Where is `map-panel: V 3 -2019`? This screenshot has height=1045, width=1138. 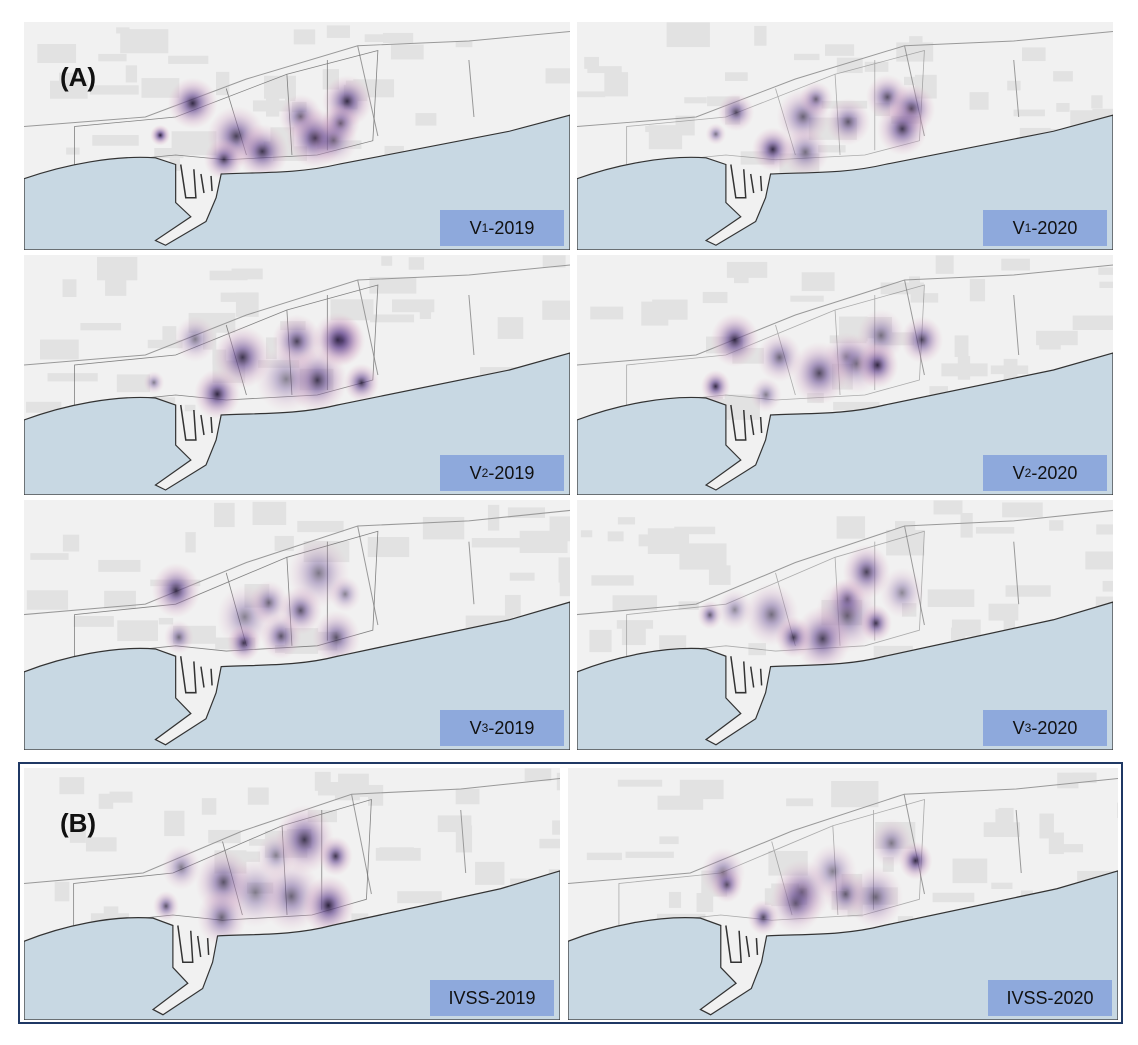
map-panel: V 3 -2019 is located at coordinates (297, 625).